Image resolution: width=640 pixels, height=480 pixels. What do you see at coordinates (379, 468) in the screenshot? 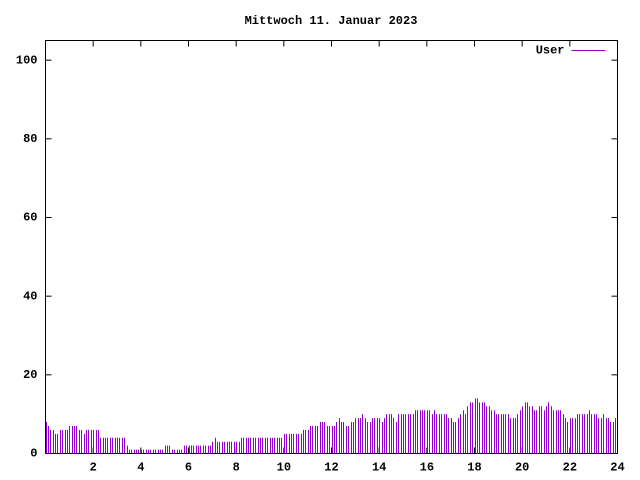
I see `x-tick-label: 14` at bounding box center [379, 468].